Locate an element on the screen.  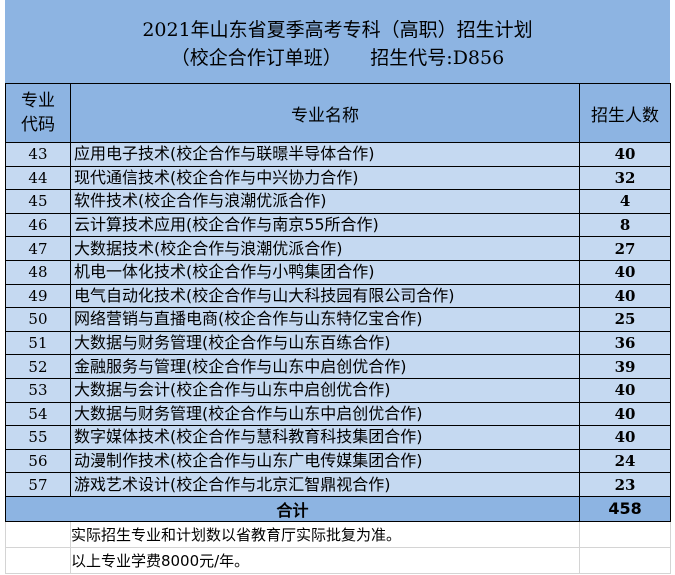
enrollment-count-cell: 36 is located at coordinates (625, 343).